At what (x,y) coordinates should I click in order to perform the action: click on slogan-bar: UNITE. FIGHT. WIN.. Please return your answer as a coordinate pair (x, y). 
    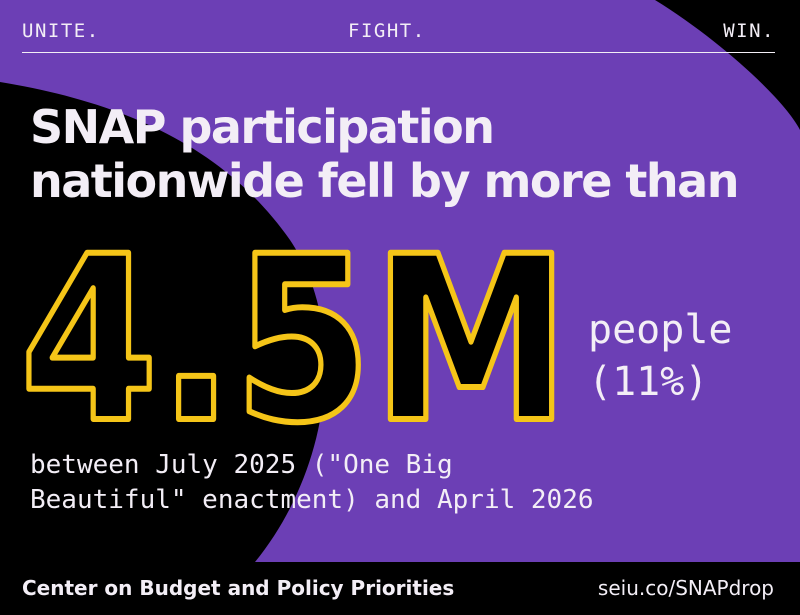
    Looking at the image, I should click on (398, 36).